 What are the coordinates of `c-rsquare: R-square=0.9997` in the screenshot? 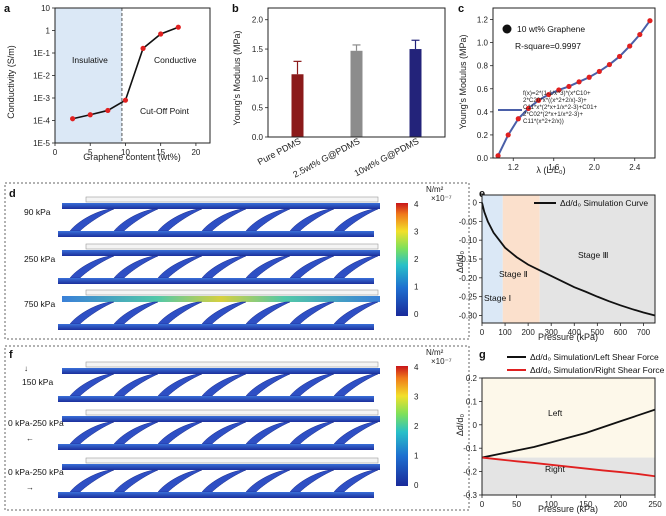 It's located at (548, 46).